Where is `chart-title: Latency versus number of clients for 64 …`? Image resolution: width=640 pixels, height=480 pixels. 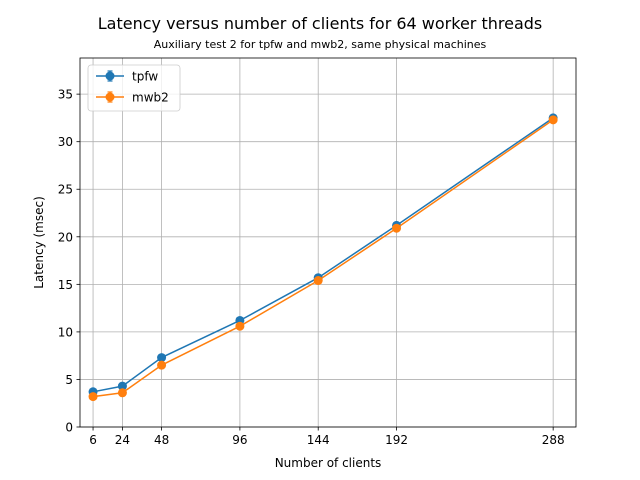
chart-title: Latency versus number of clients for 64 … is located at coordinates (320, 23).